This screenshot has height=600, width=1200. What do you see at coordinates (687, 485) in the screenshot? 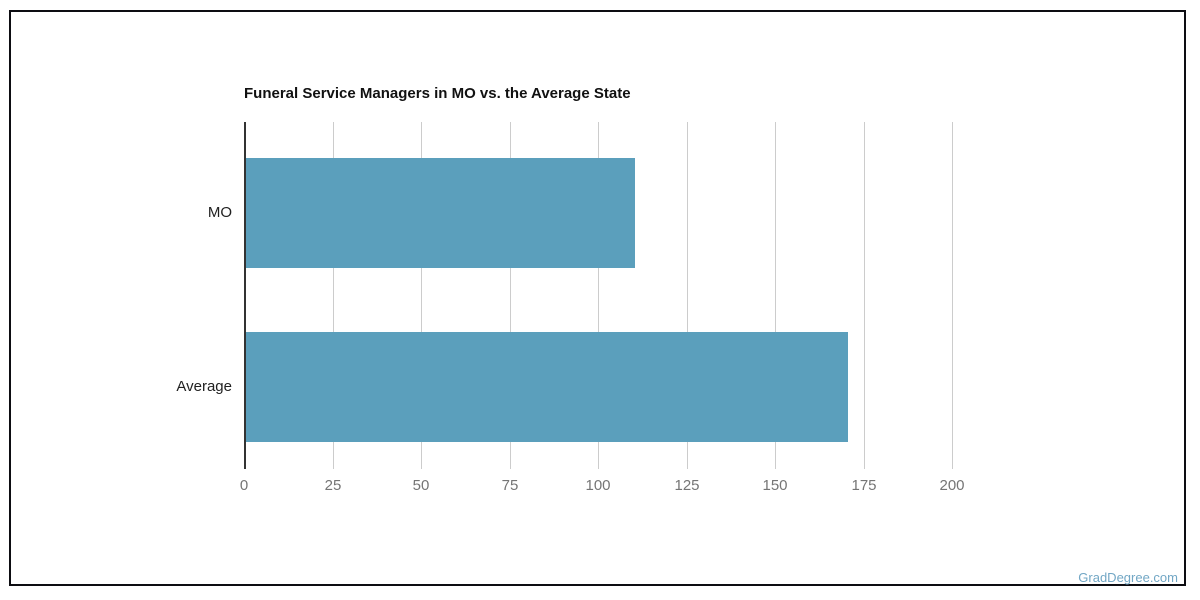
I see `x-tick-label-125: 125` at bounding box center [687, 485].